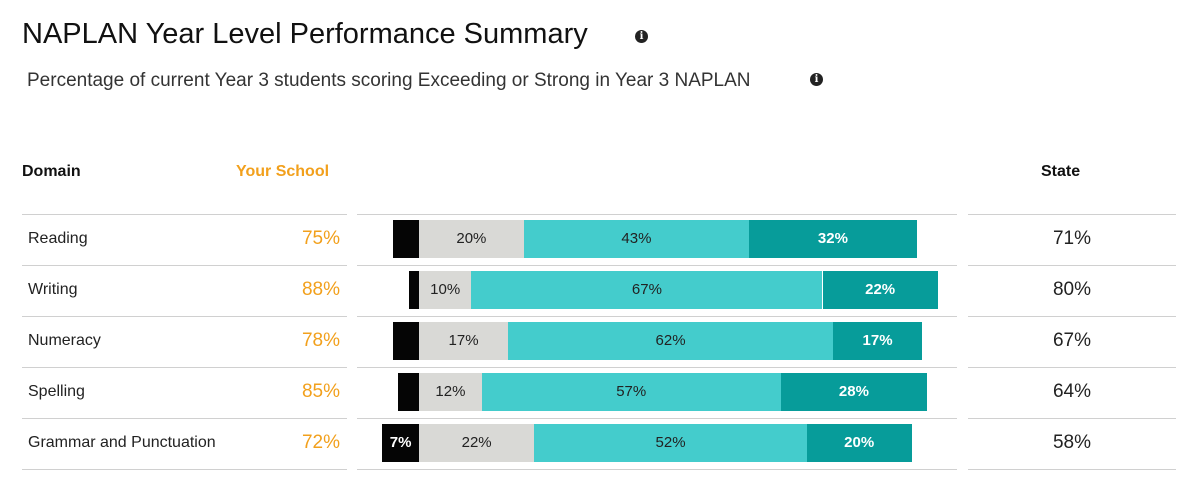 This screenshot has height=486, width=1200. What do you see at coordinates (320, 442) in the screenshot?
I see `your-school-value: 72%` at bounding box center [320, 442].